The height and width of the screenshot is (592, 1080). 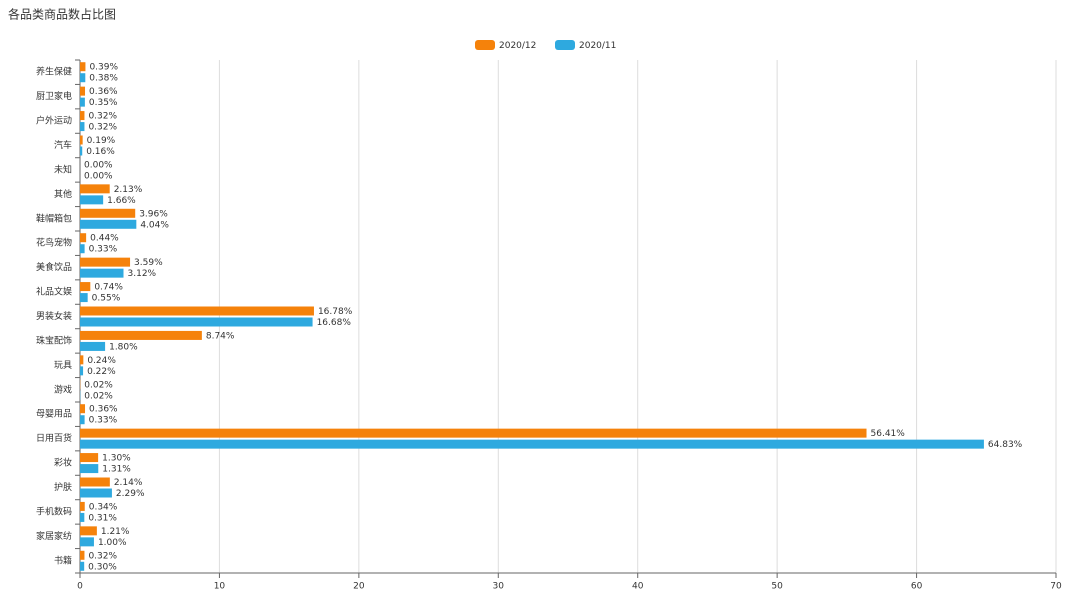 I want to click on value-label: 0.30%, so click(x=102, y=567).